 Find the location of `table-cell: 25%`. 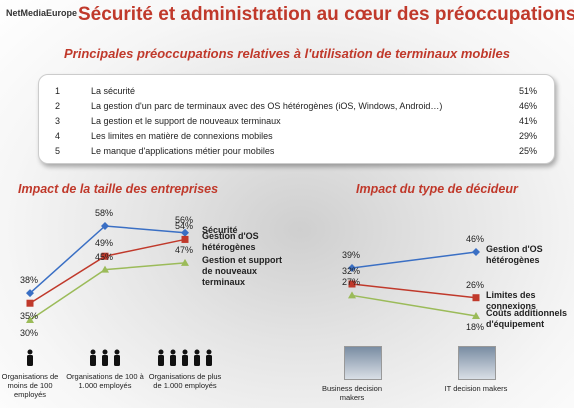

table-cell: 25% is located at coordinates (527, 150).